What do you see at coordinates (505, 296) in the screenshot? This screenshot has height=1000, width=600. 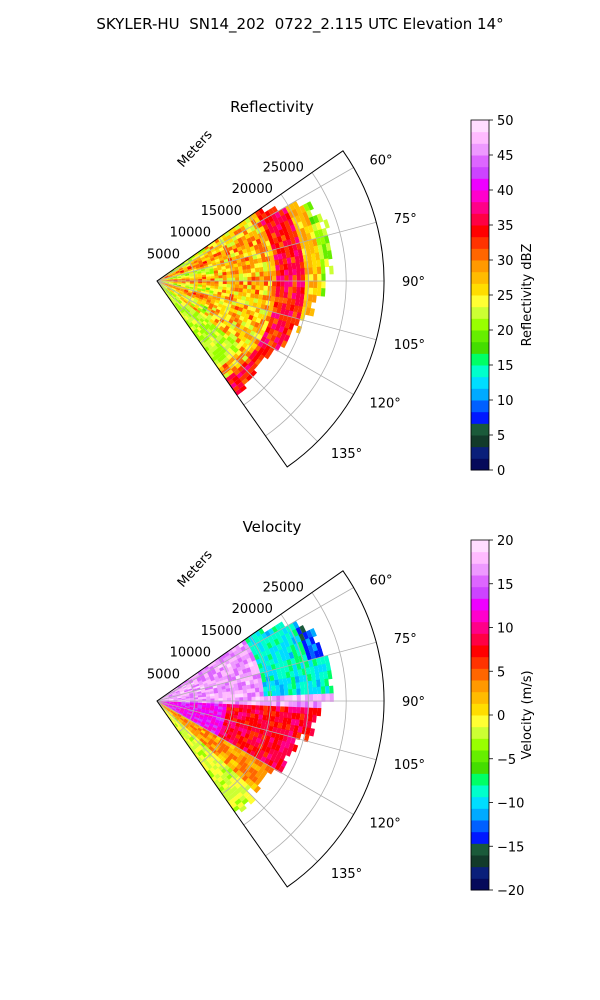 I see `colorbar-tick-label: 25` at bounding box center [505, 296].